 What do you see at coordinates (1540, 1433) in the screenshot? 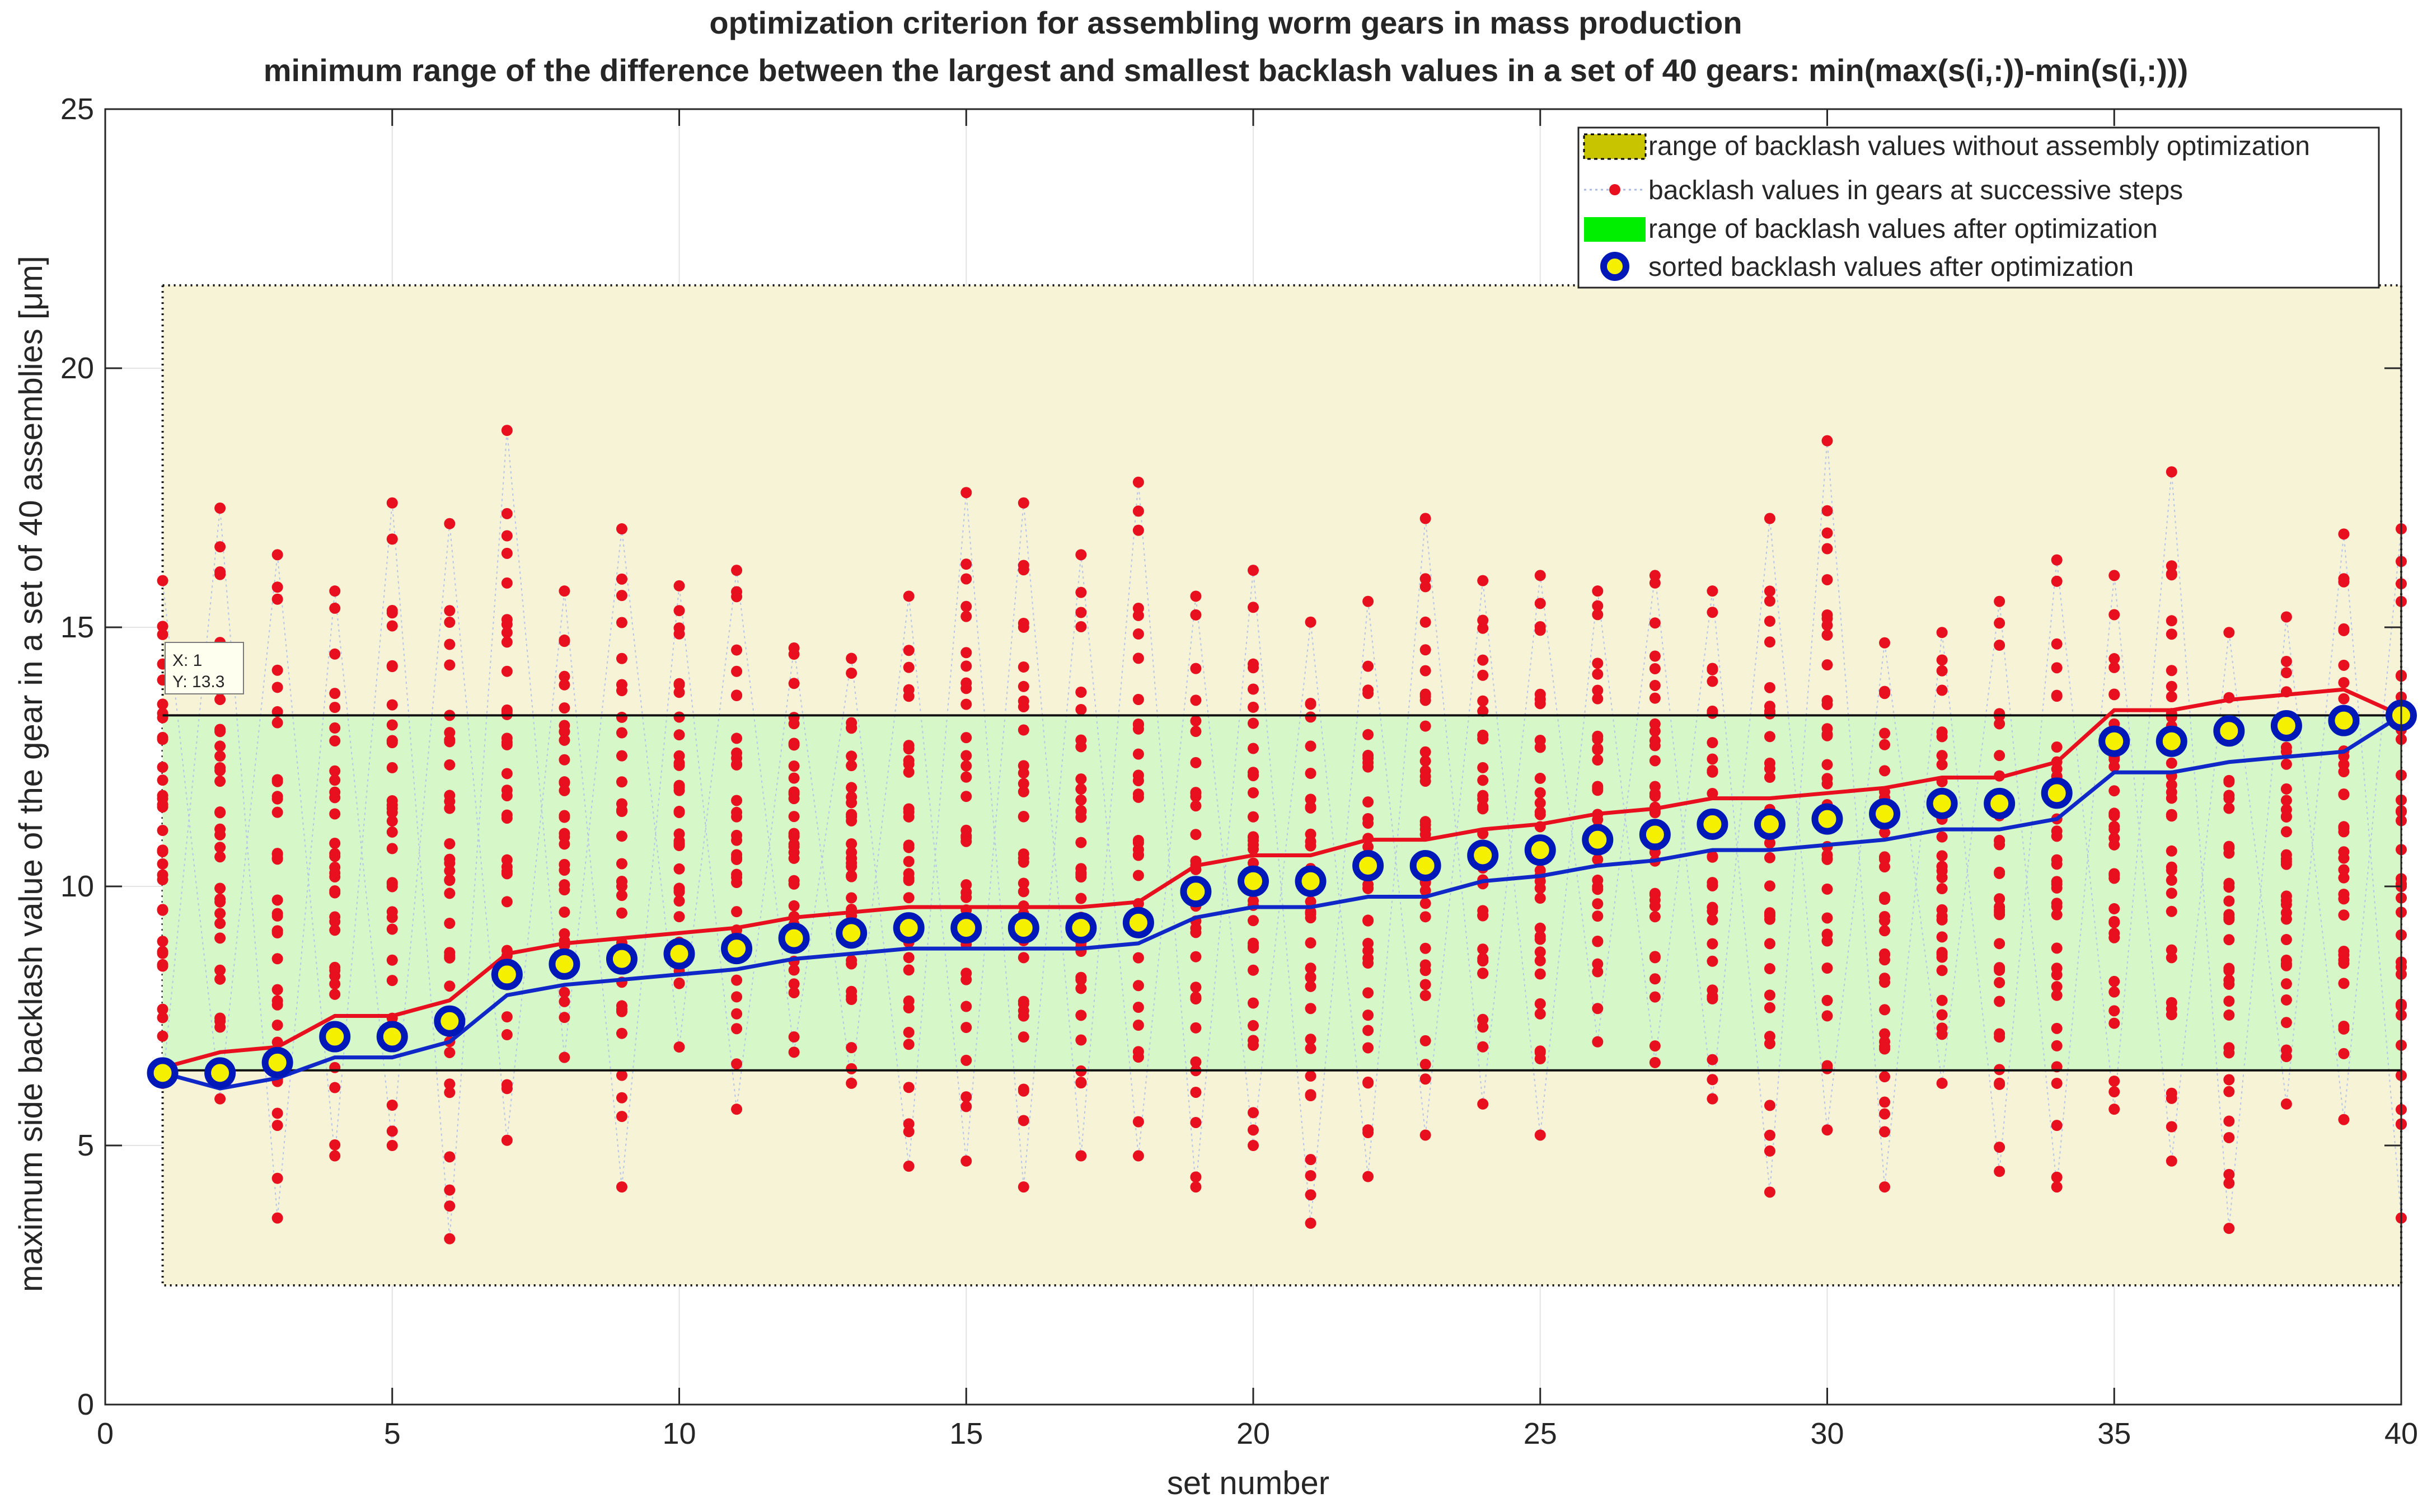
I see `x-tick-label: 25` at bounding box center [1540, 1433].